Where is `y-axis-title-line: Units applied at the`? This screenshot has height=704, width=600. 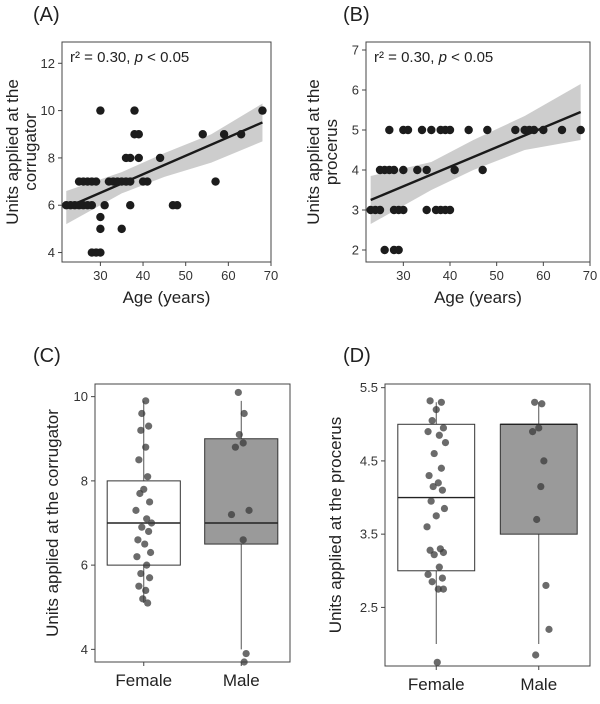
y-axis-title-line: Units applied at the is located at coordinates (12, 152).